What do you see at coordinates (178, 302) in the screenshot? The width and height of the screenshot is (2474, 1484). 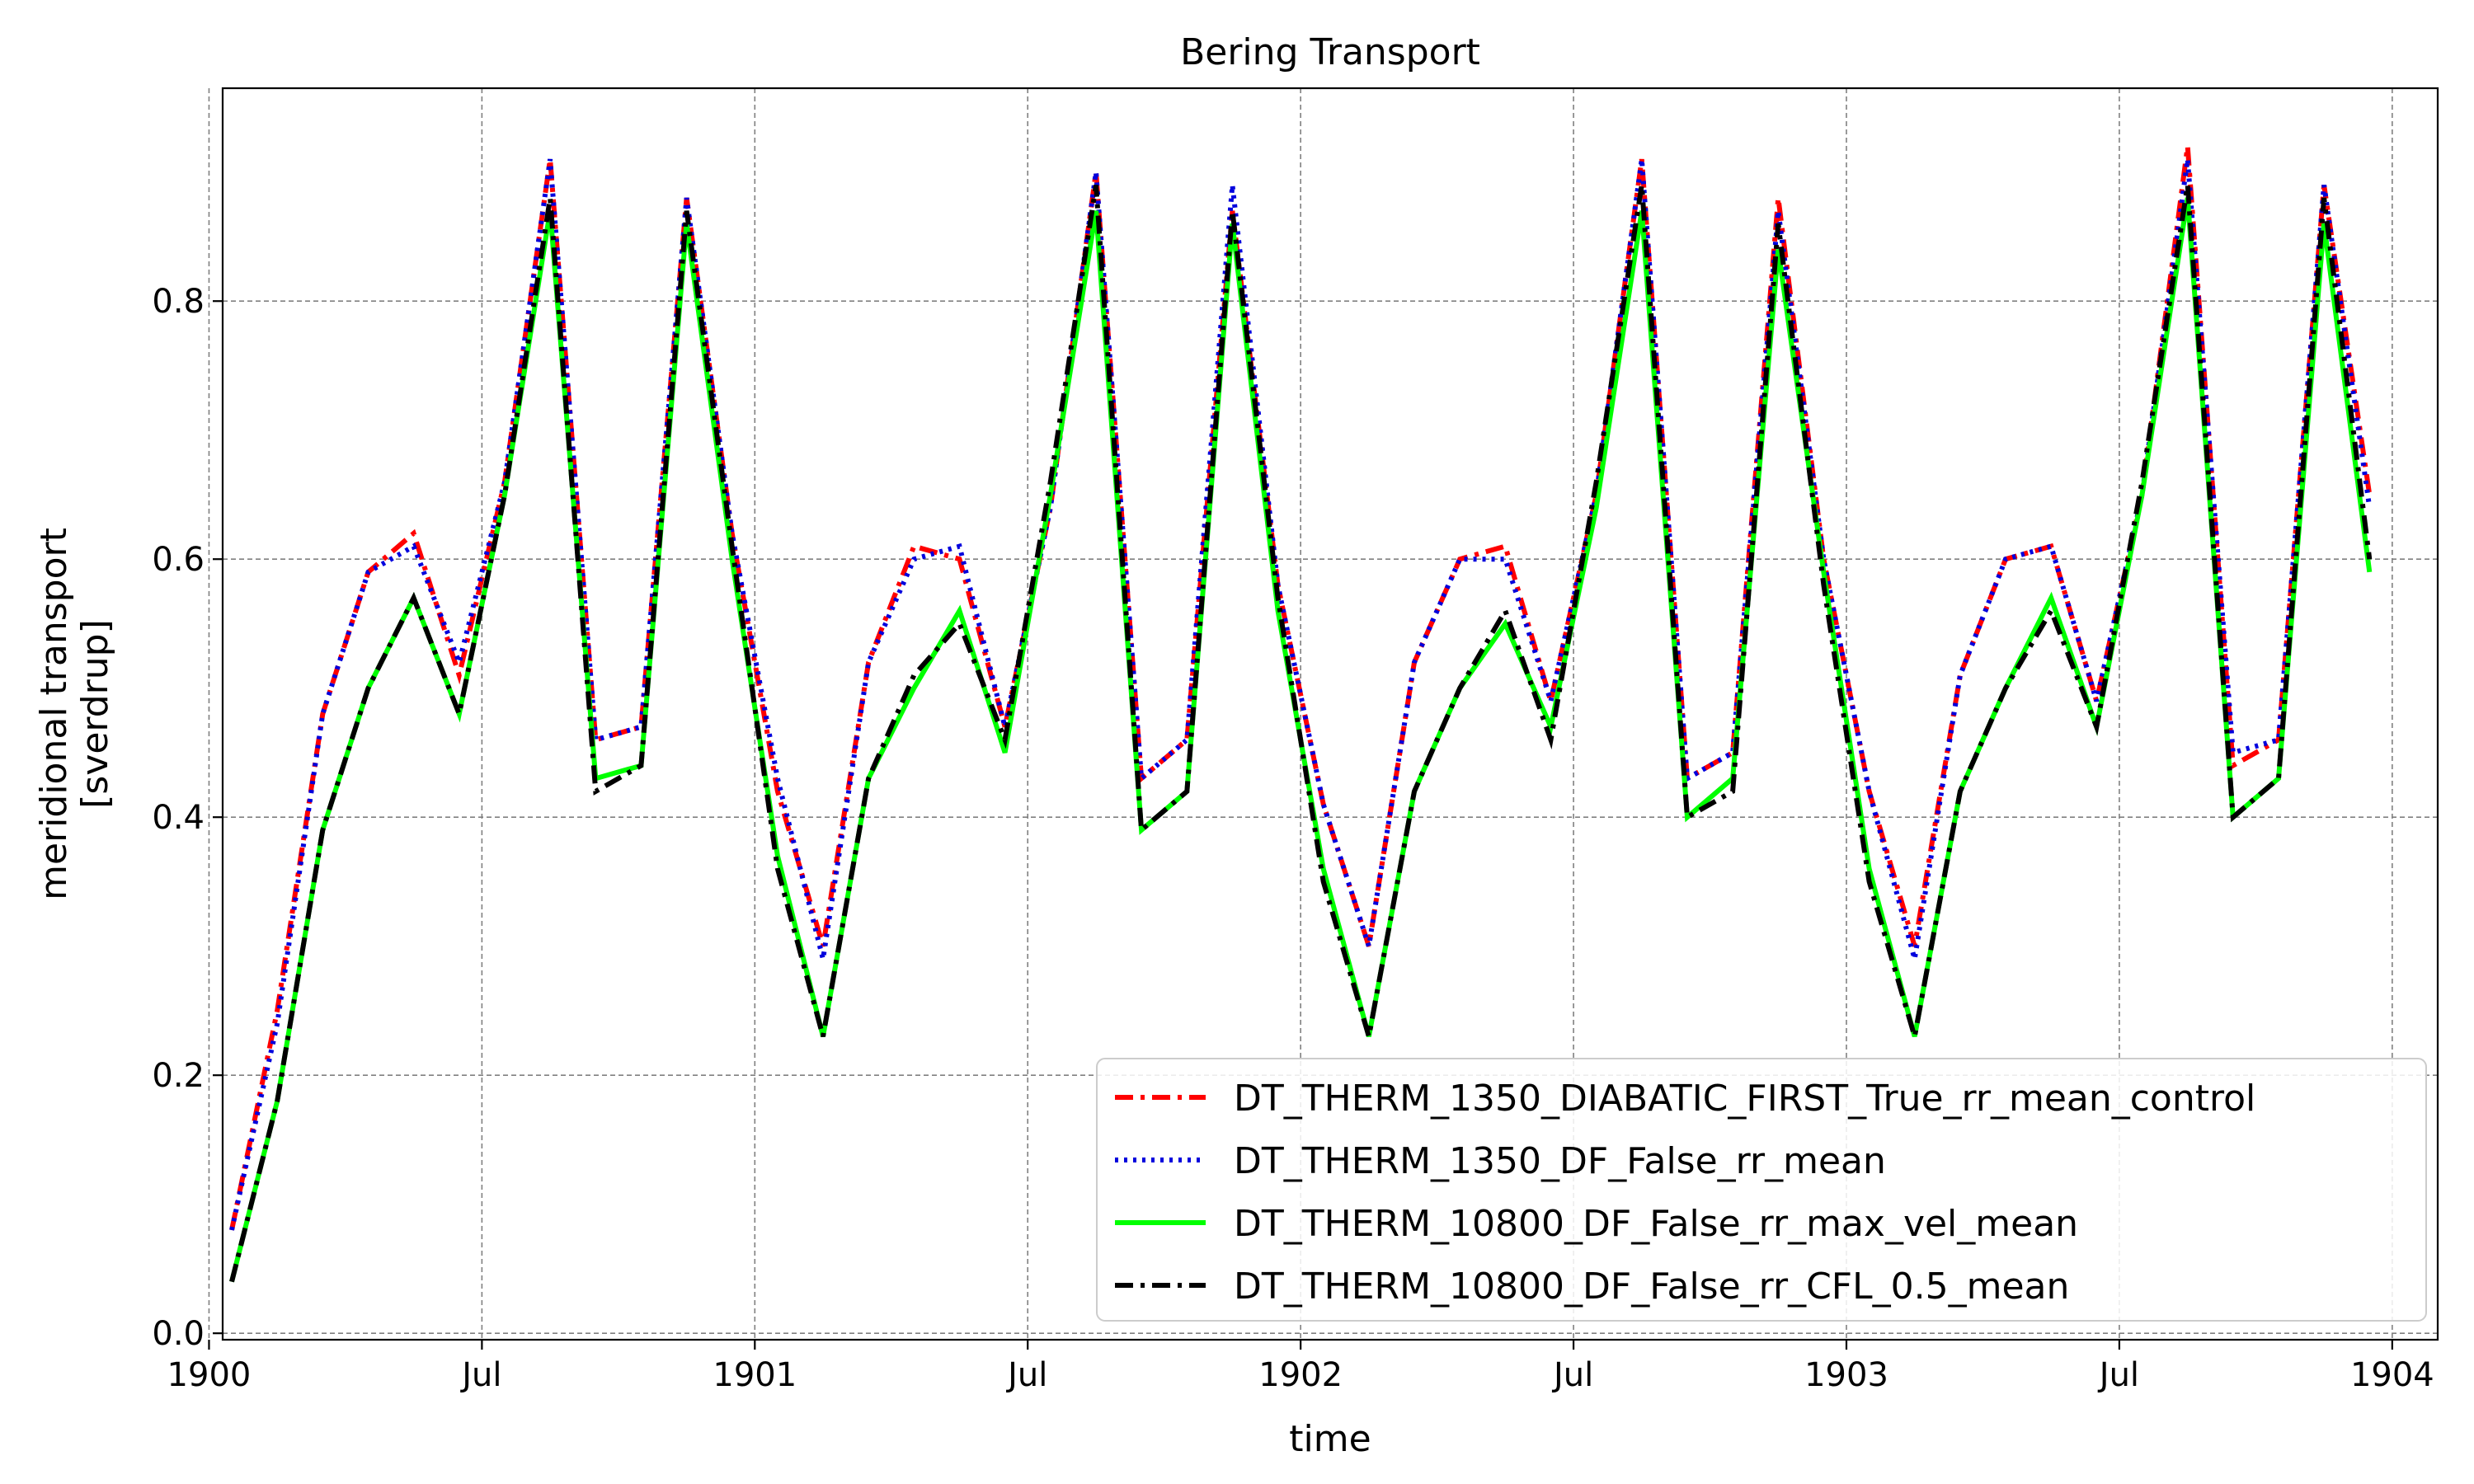 I see `y-tick-label: 0.8` at bounding box center [178, 302].